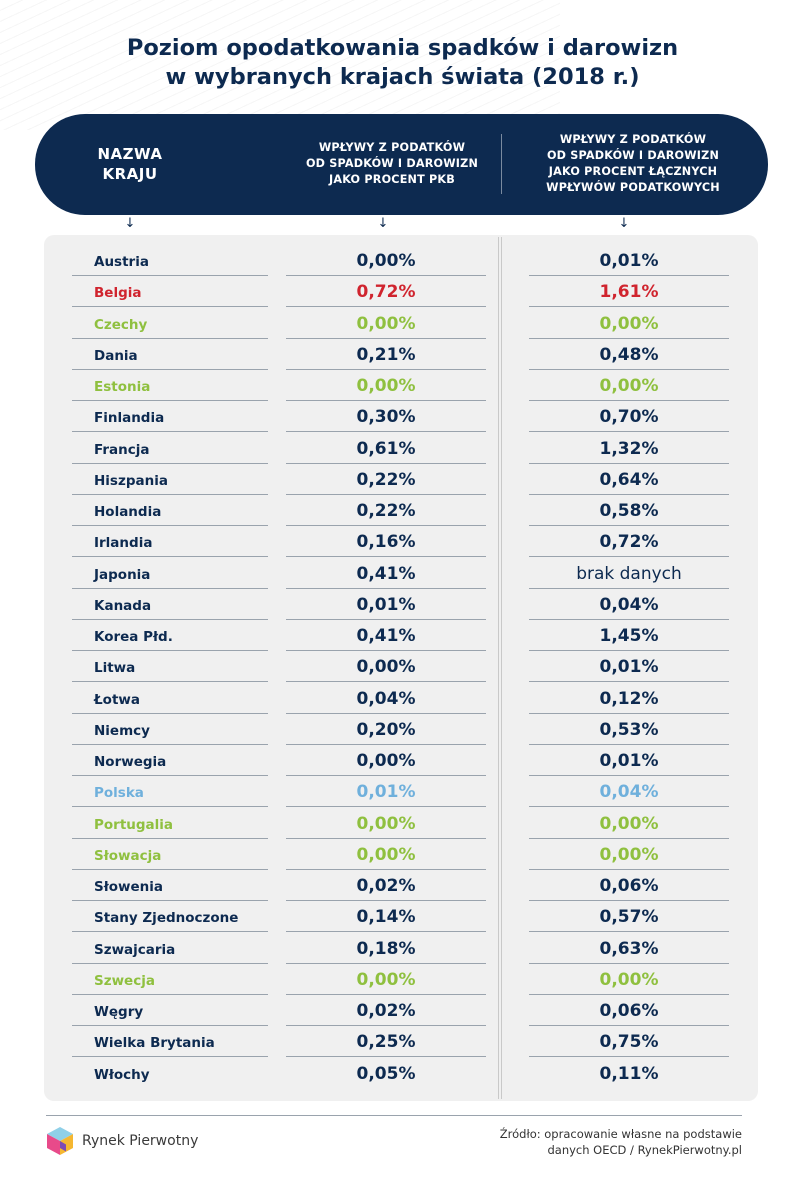 This screenshot has height=1178, width=805. I want to click on country-name: Węgry, so click(119, 1012).